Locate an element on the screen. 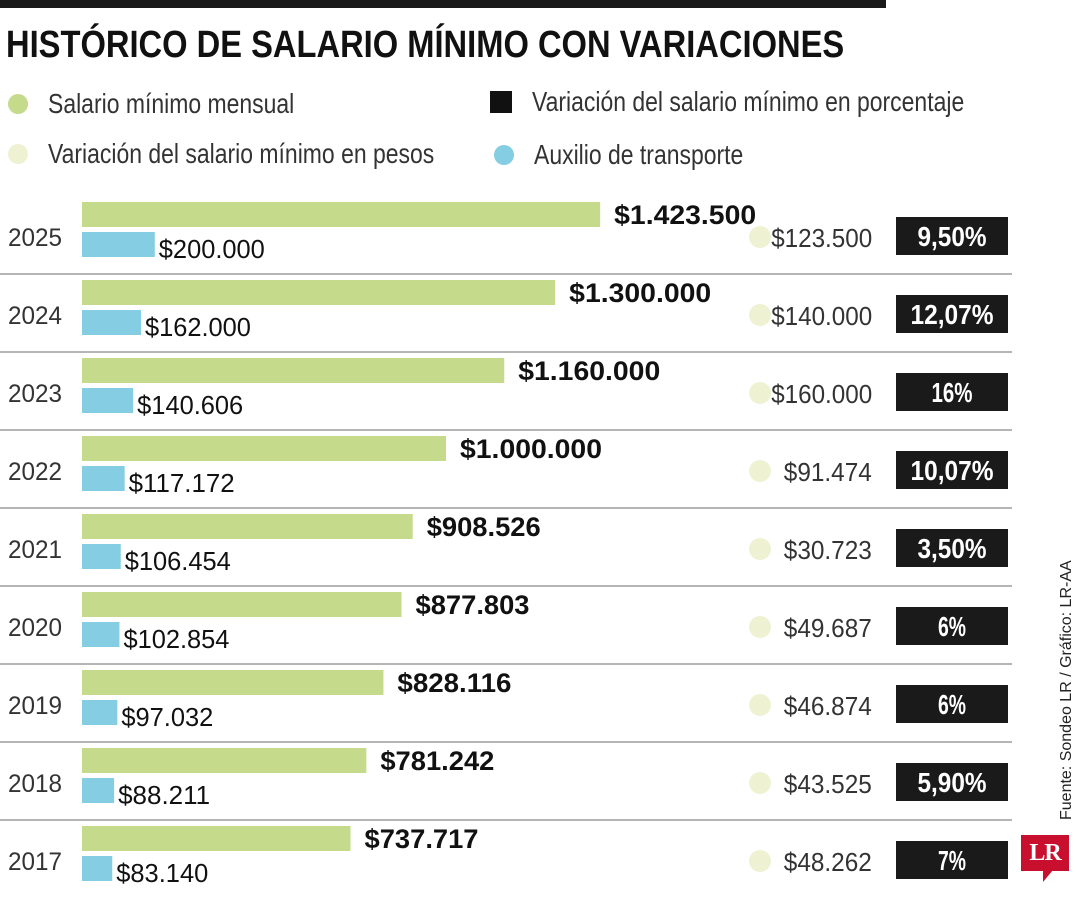  legend-salary-dot-icon is located at coordinates (18, 104).